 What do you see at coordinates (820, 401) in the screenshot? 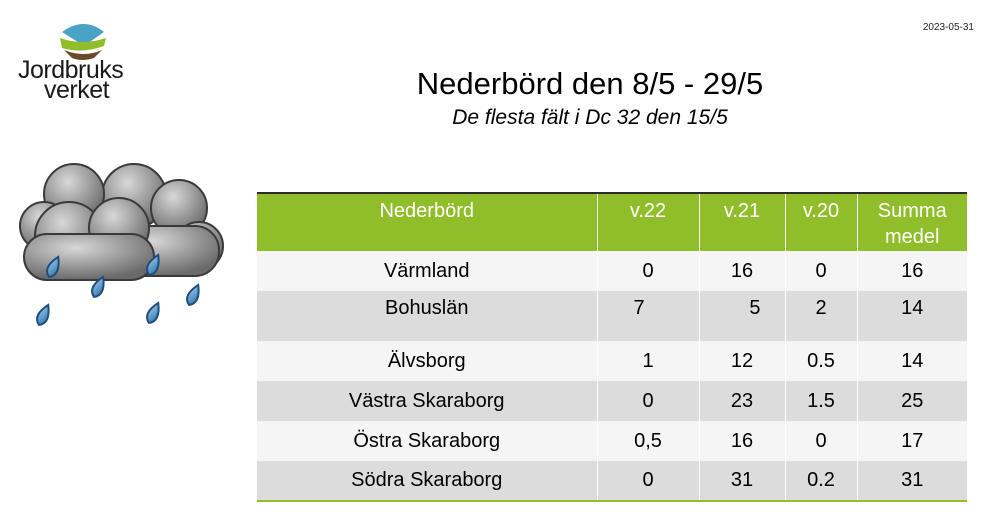
I see `cell-v20: 1.5` at bounding box center [820, 401].